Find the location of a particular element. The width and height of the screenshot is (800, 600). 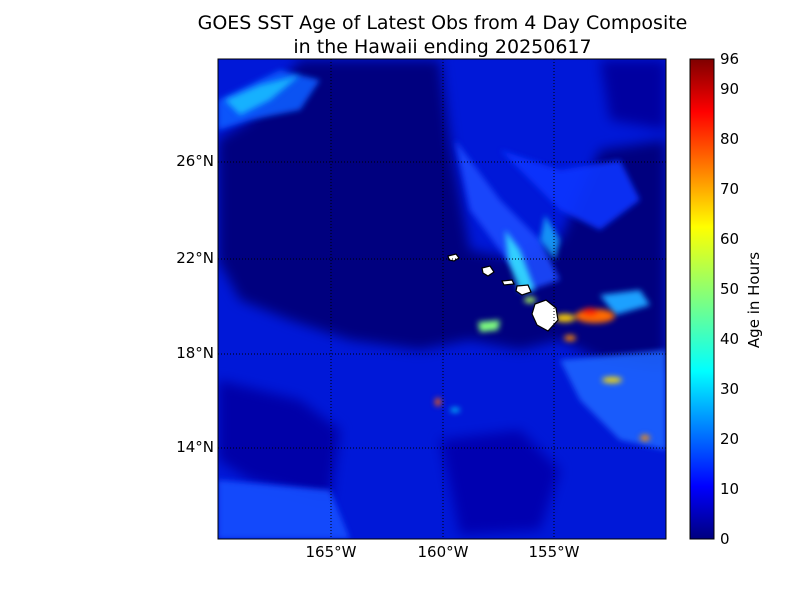

colorbar-tick-20: 20 is located at coordinates (730, 439).